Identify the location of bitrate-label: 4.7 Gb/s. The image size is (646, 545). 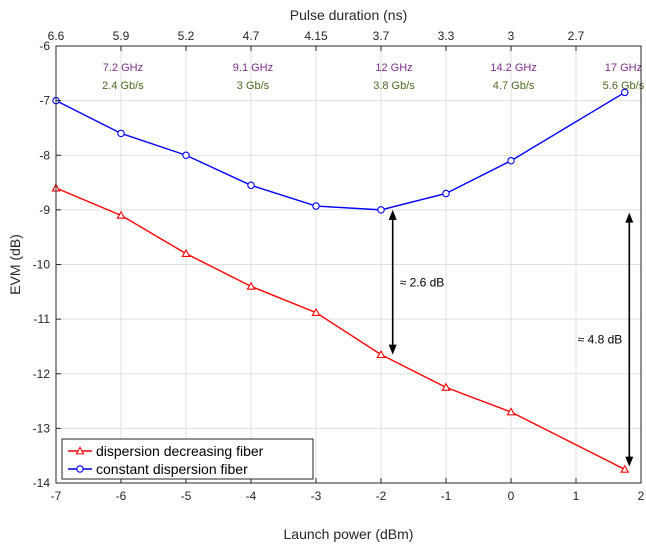
(514, 86).